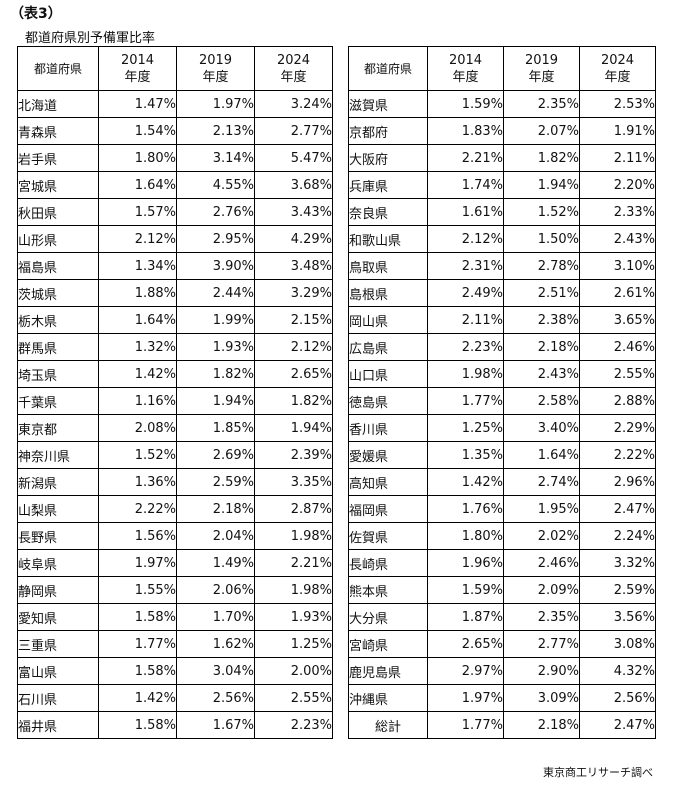 The image size is (675, 785). Describe the element at coordinates (293, 158) in the screenshot. I see `value-2024: 5.47%` at that location.